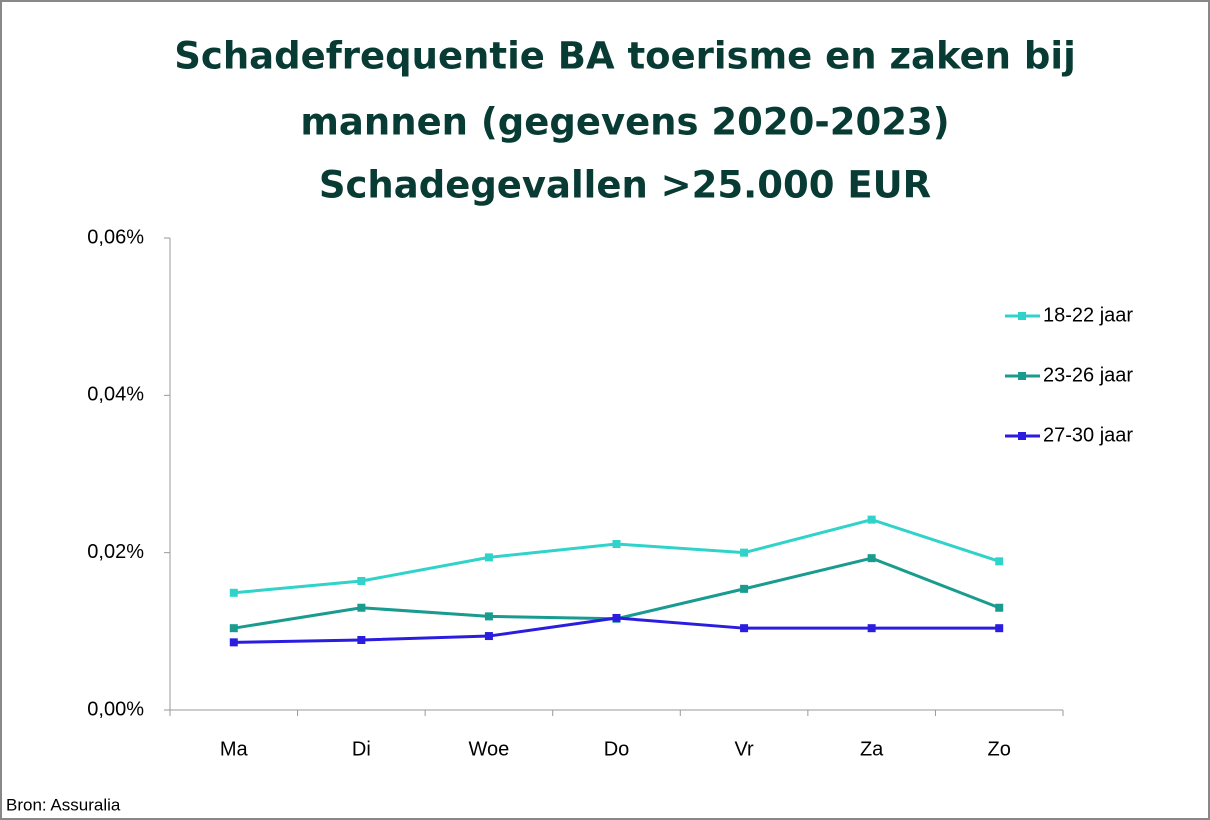 Image resolution: width=1210 pixels, height=820 pixels. Describe the element at coordinates (625, 185) in the screenshot. I see `chart-subtitle: Schadegevallen >25.000 EUR` at that location.